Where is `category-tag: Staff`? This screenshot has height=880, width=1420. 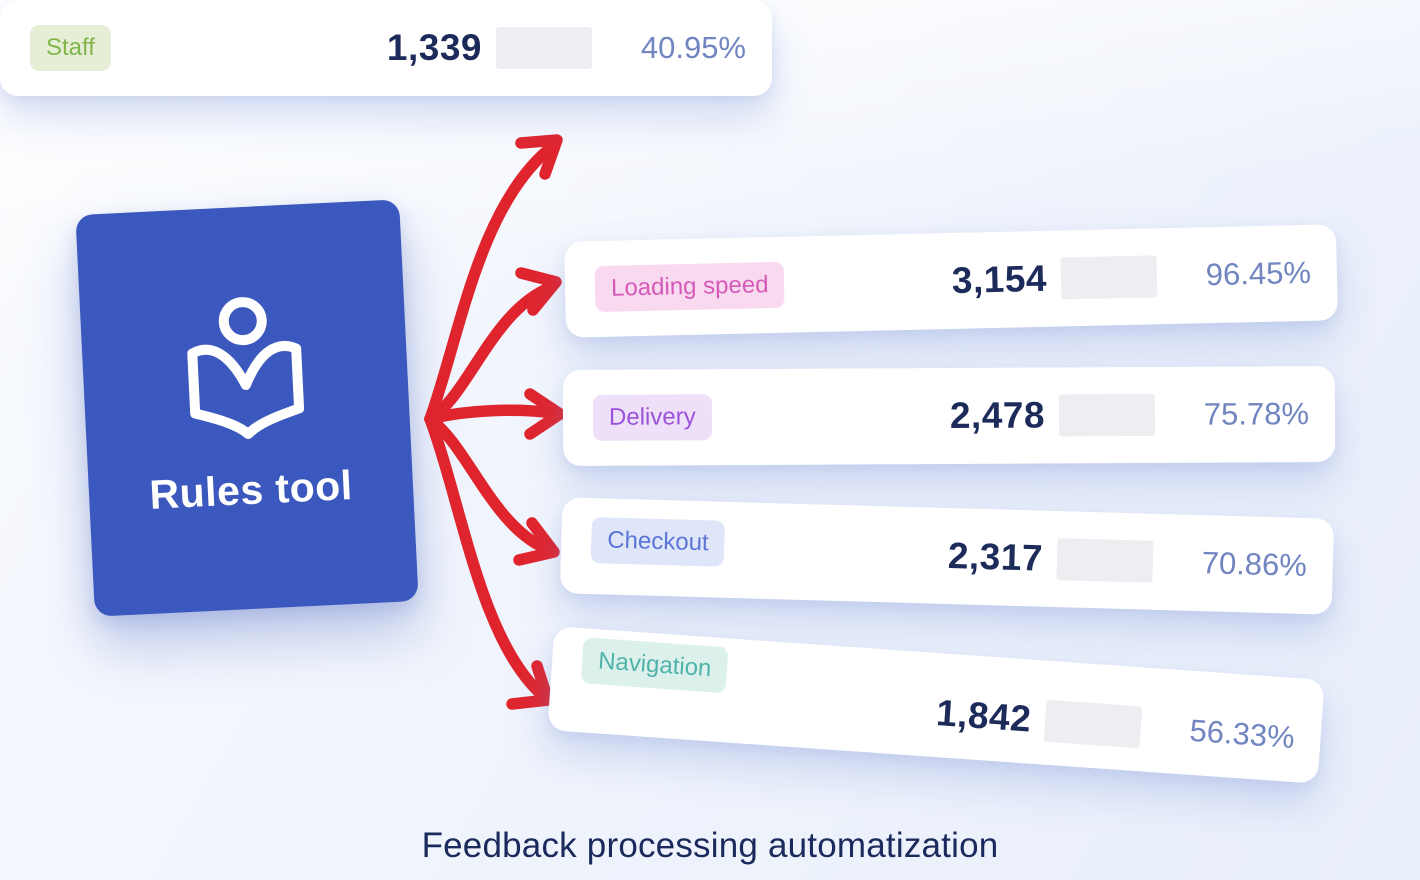 category-tag: Staff is located at coordinates (70, 48).